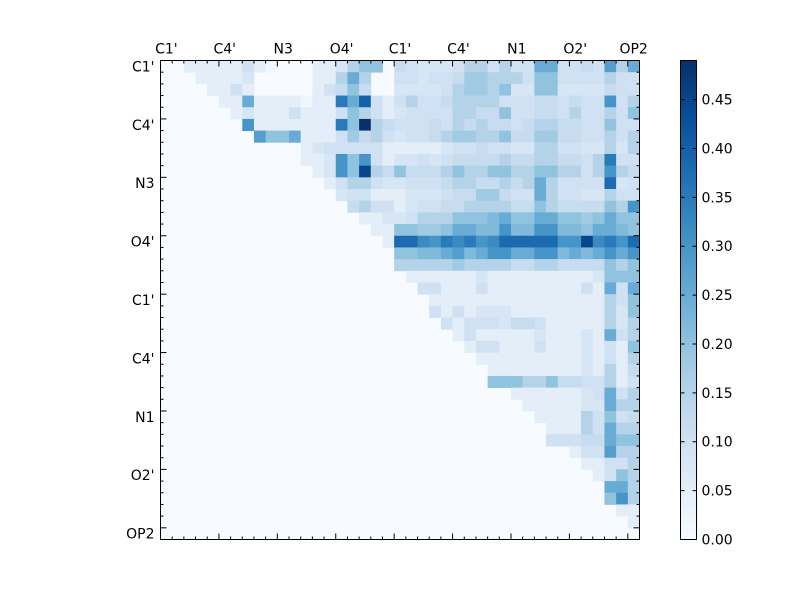  I want to click on colorbar-tick-label: 0.35, so click(717, 198).